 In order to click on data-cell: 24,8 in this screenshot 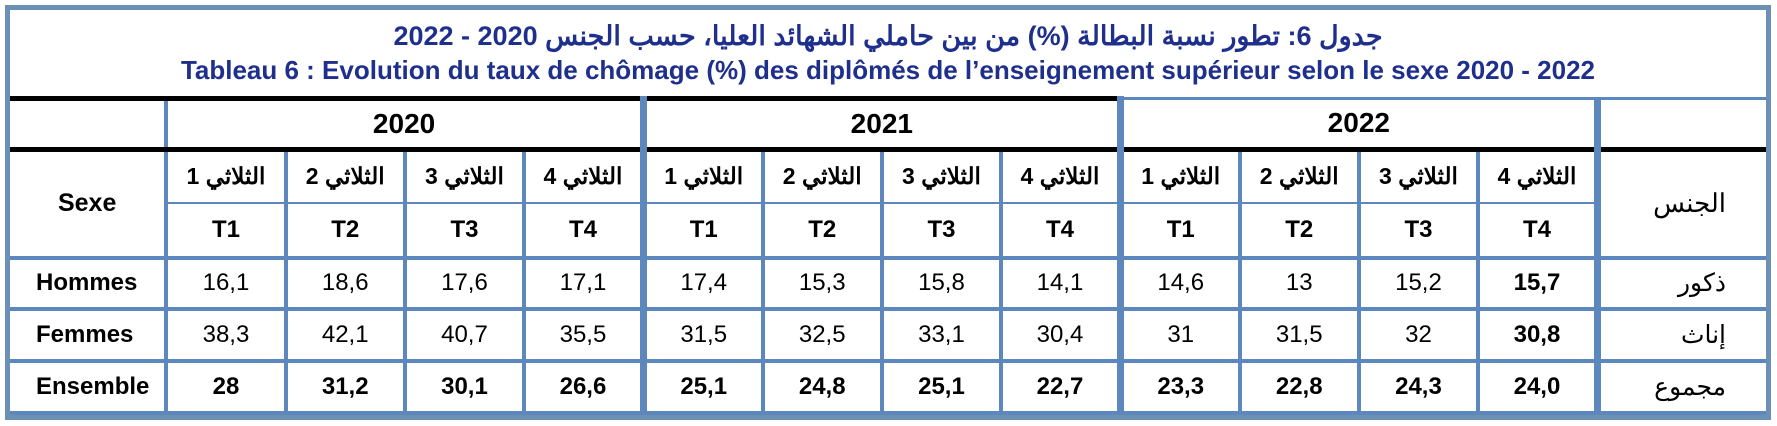, I will do `click(822, 387)`.